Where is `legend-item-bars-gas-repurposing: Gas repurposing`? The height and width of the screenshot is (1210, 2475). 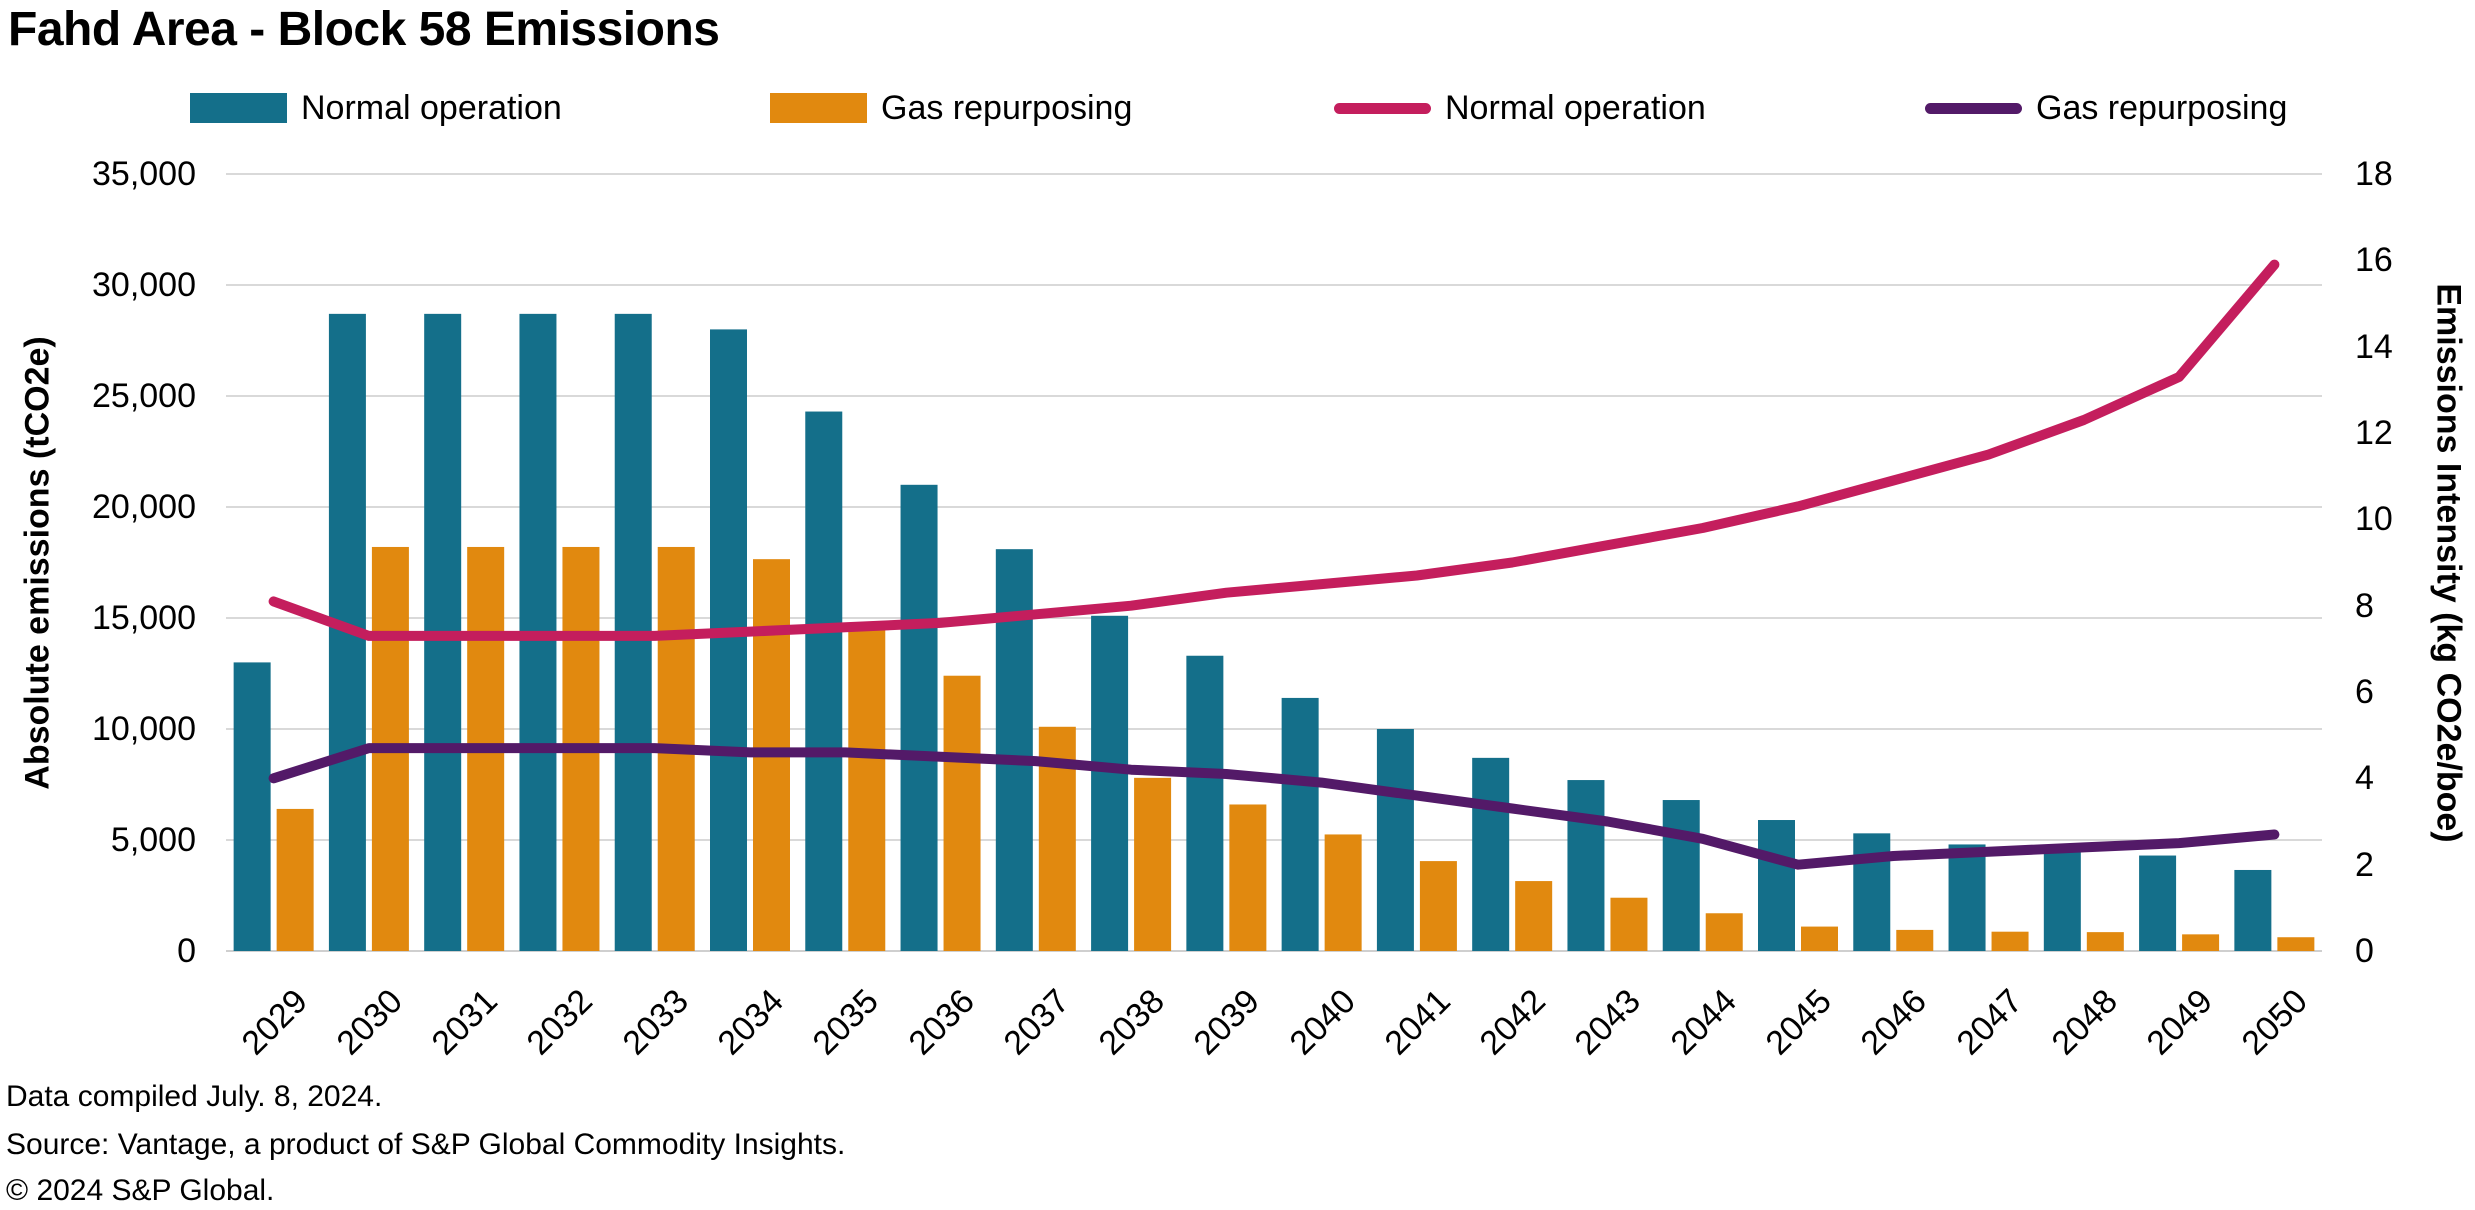
legend-item-bars-gas-repurposing: Gas repurposing is located at coordinates (951, 108).